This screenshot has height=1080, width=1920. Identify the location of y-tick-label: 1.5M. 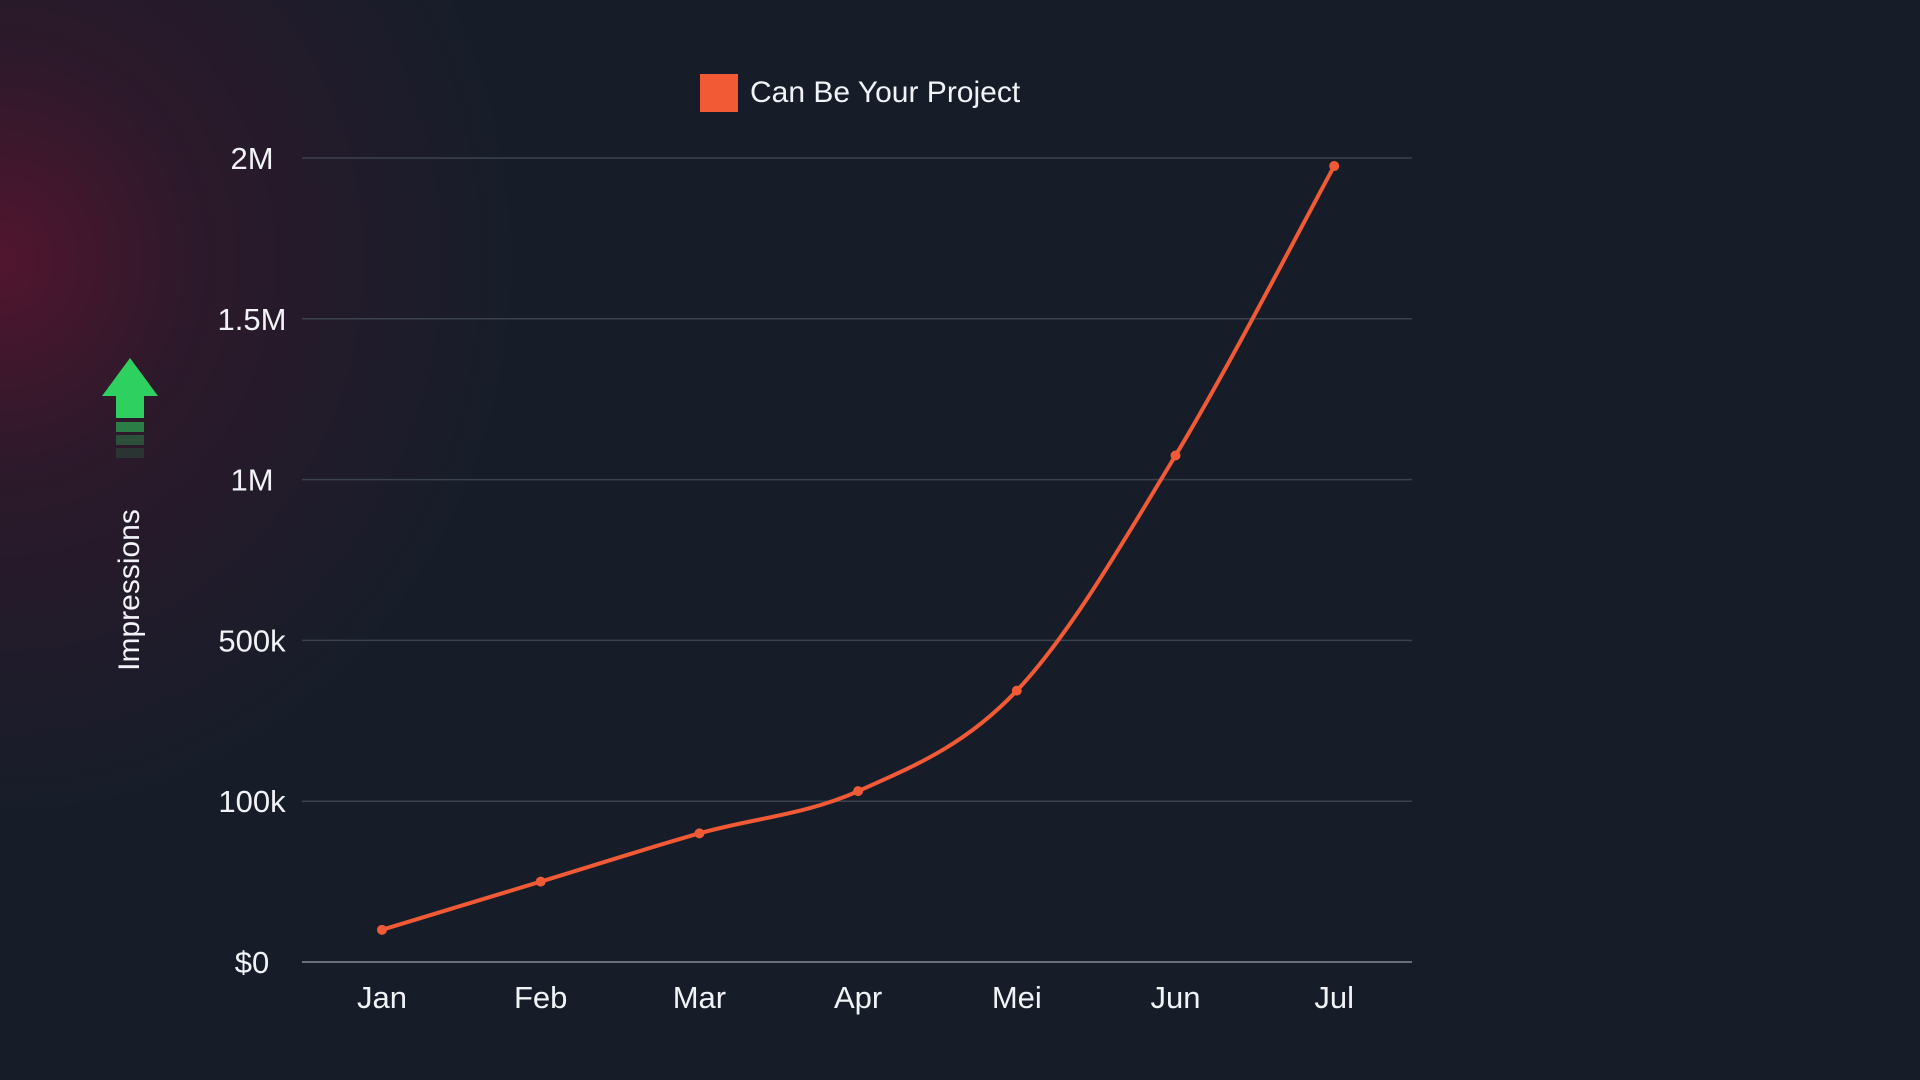
(252, 319).